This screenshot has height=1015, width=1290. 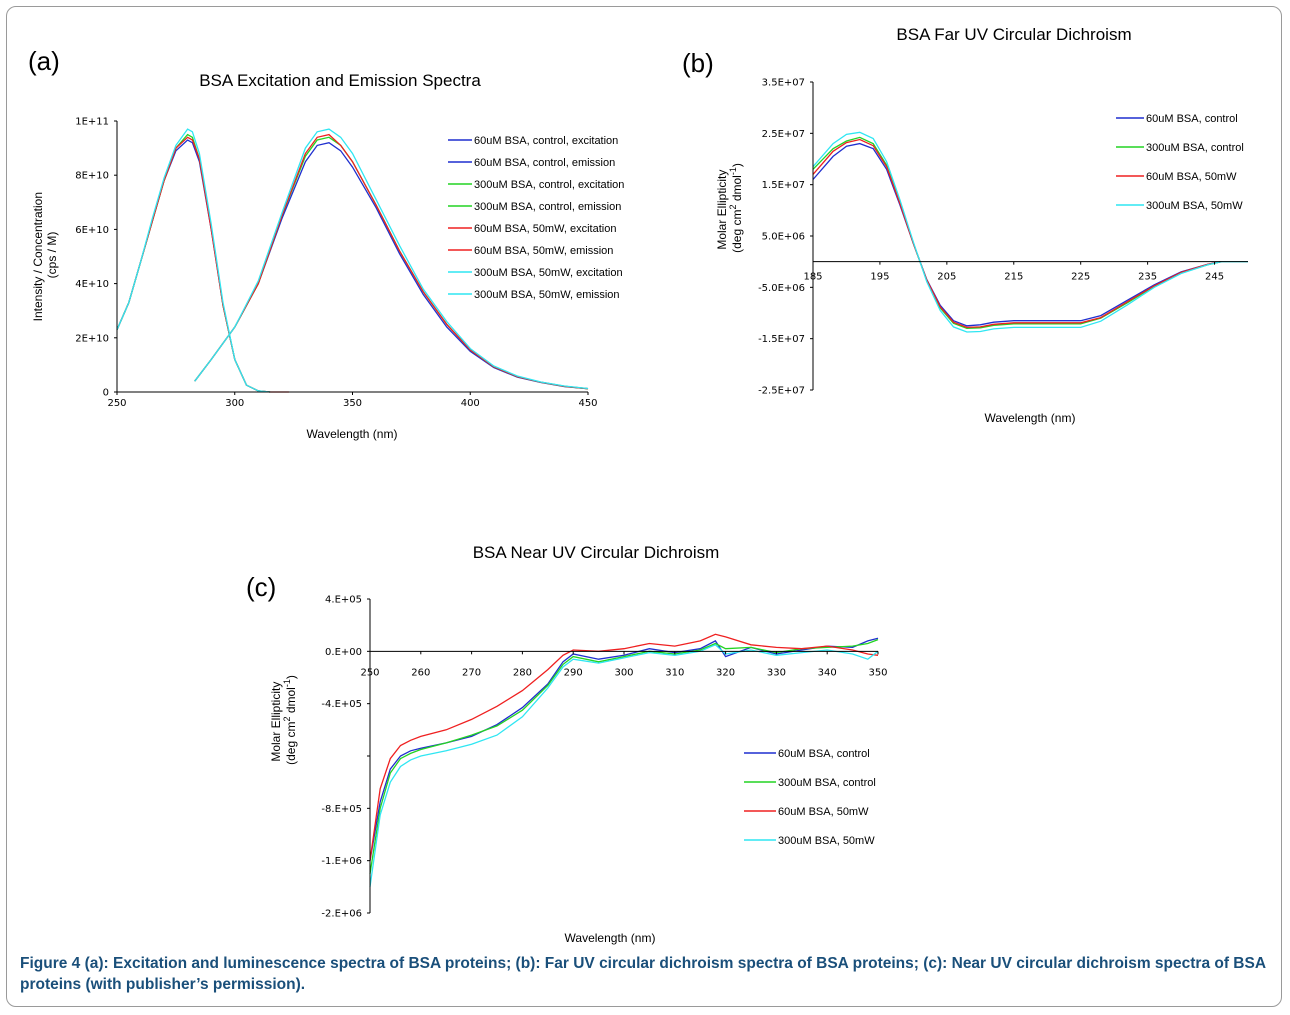 I want to click on x-tick-label-c-2: 270, so click(x=471, y=672).